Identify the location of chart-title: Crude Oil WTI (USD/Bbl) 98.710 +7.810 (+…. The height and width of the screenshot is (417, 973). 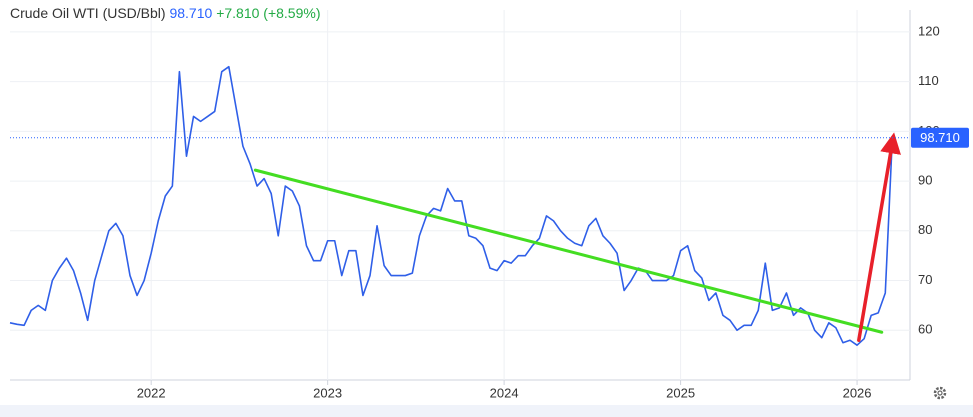
(165, 13).